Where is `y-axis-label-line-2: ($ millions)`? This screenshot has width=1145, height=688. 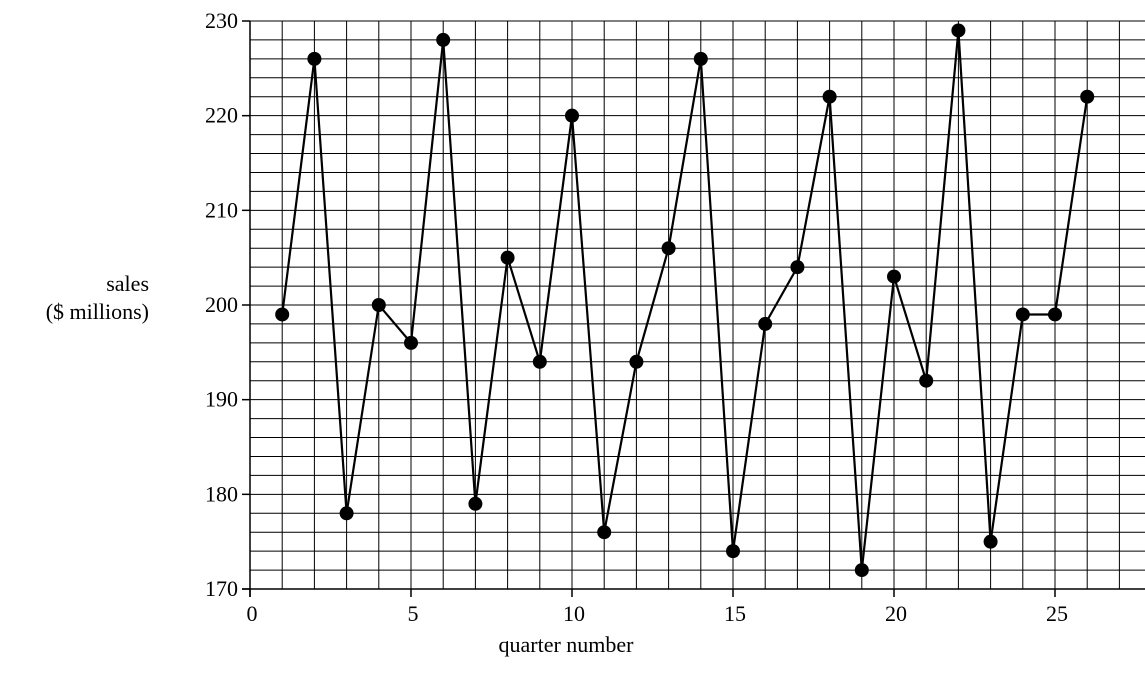
y-axis-label-line-2: ($ millions) is located at coordinates (97, 311).